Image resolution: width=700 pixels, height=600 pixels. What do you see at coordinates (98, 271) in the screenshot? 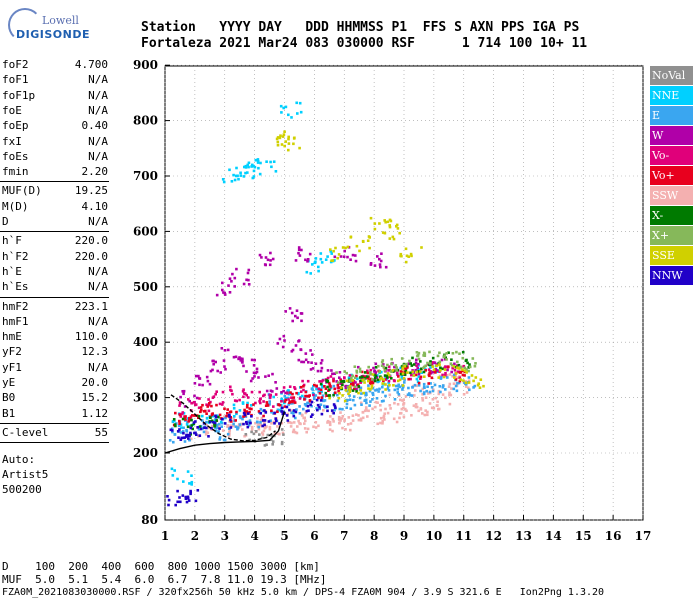
I see `param-value: N/A` at bounding box center [98, 271].